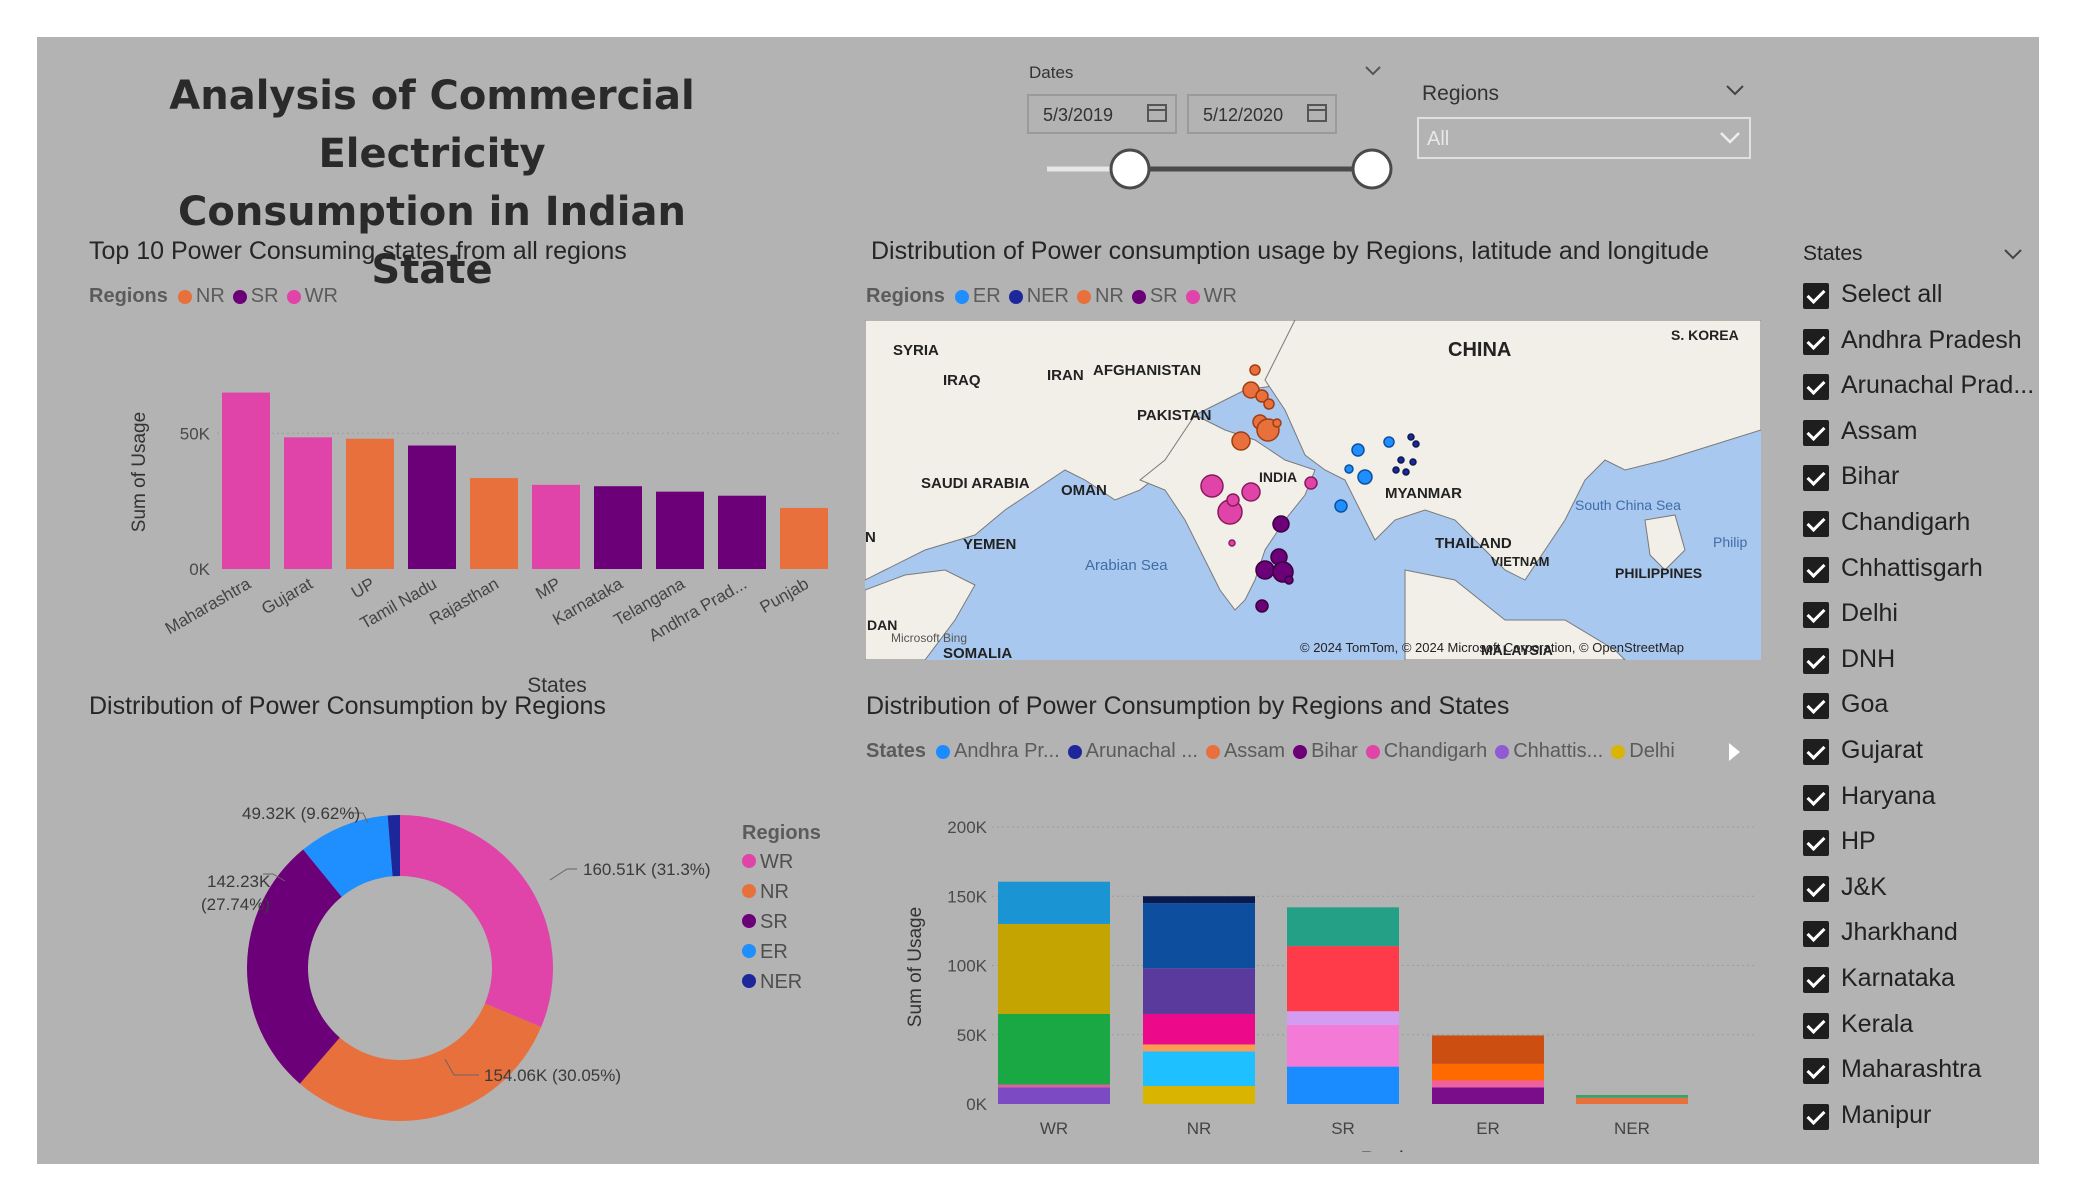 The width and height of the screenshot is (2075, 1200). Describe the element at coordinates (1317, 113) in the screenshot. I see `calendar-icon` at that location.